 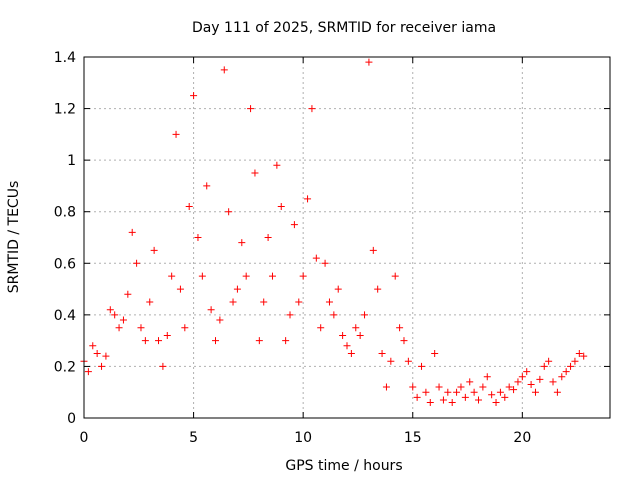 What do you see at coordinates (65, 213) in the screenshot?
I see `y-tick-label: 0.8` at bounding box center [65, 213].